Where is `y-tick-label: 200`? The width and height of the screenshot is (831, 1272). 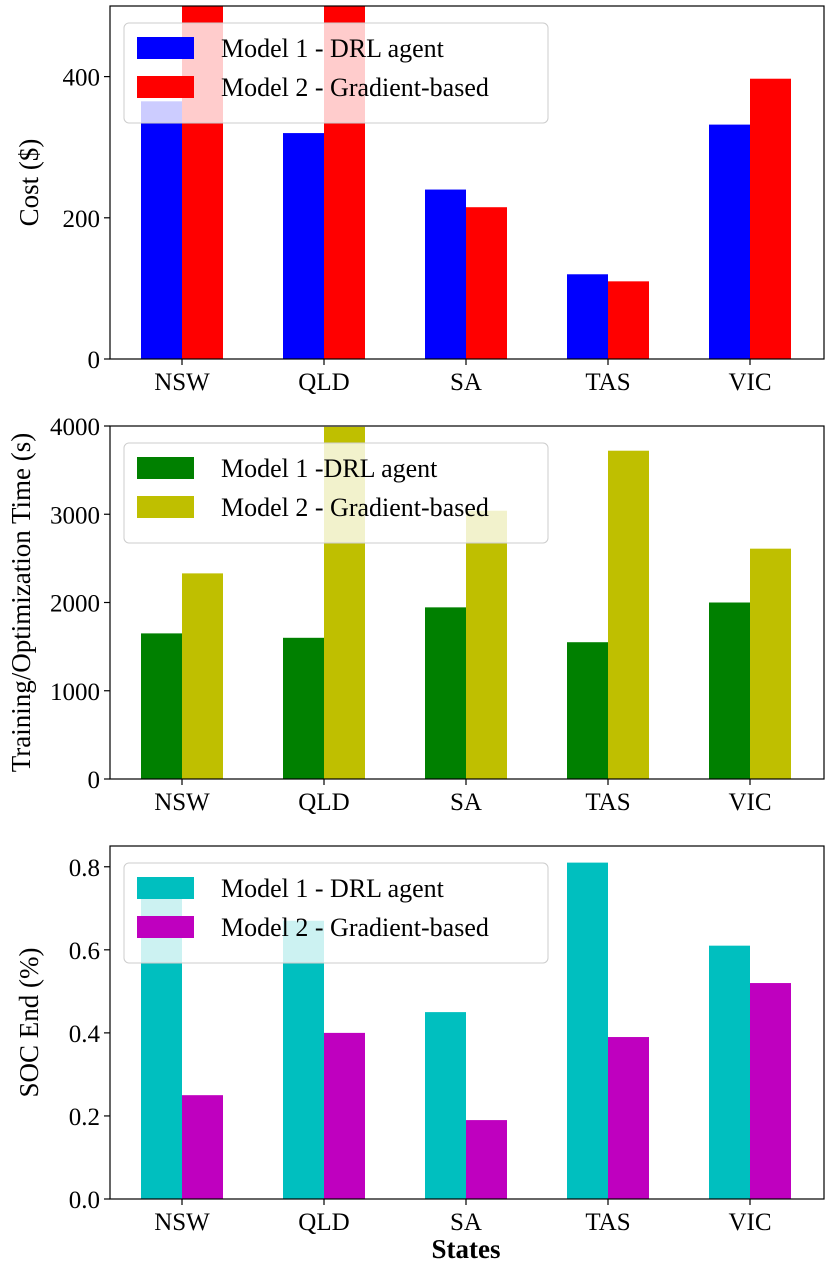 y-tick-label: 200 is located at coordinates (82, 219).